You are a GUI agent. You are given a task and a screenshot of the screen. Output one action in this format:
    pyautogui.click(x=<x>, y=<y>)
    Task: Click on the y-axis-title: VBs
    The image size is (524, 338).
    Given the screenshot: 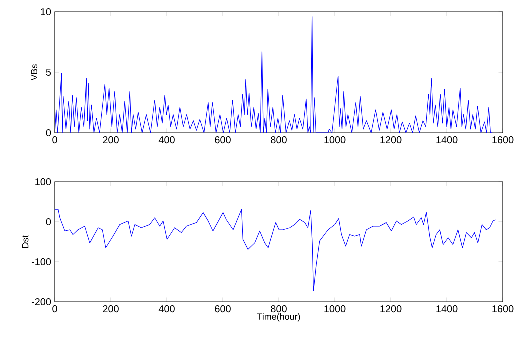 What is the action you would take?
    pyautogui.click(x=34, y=72)
    